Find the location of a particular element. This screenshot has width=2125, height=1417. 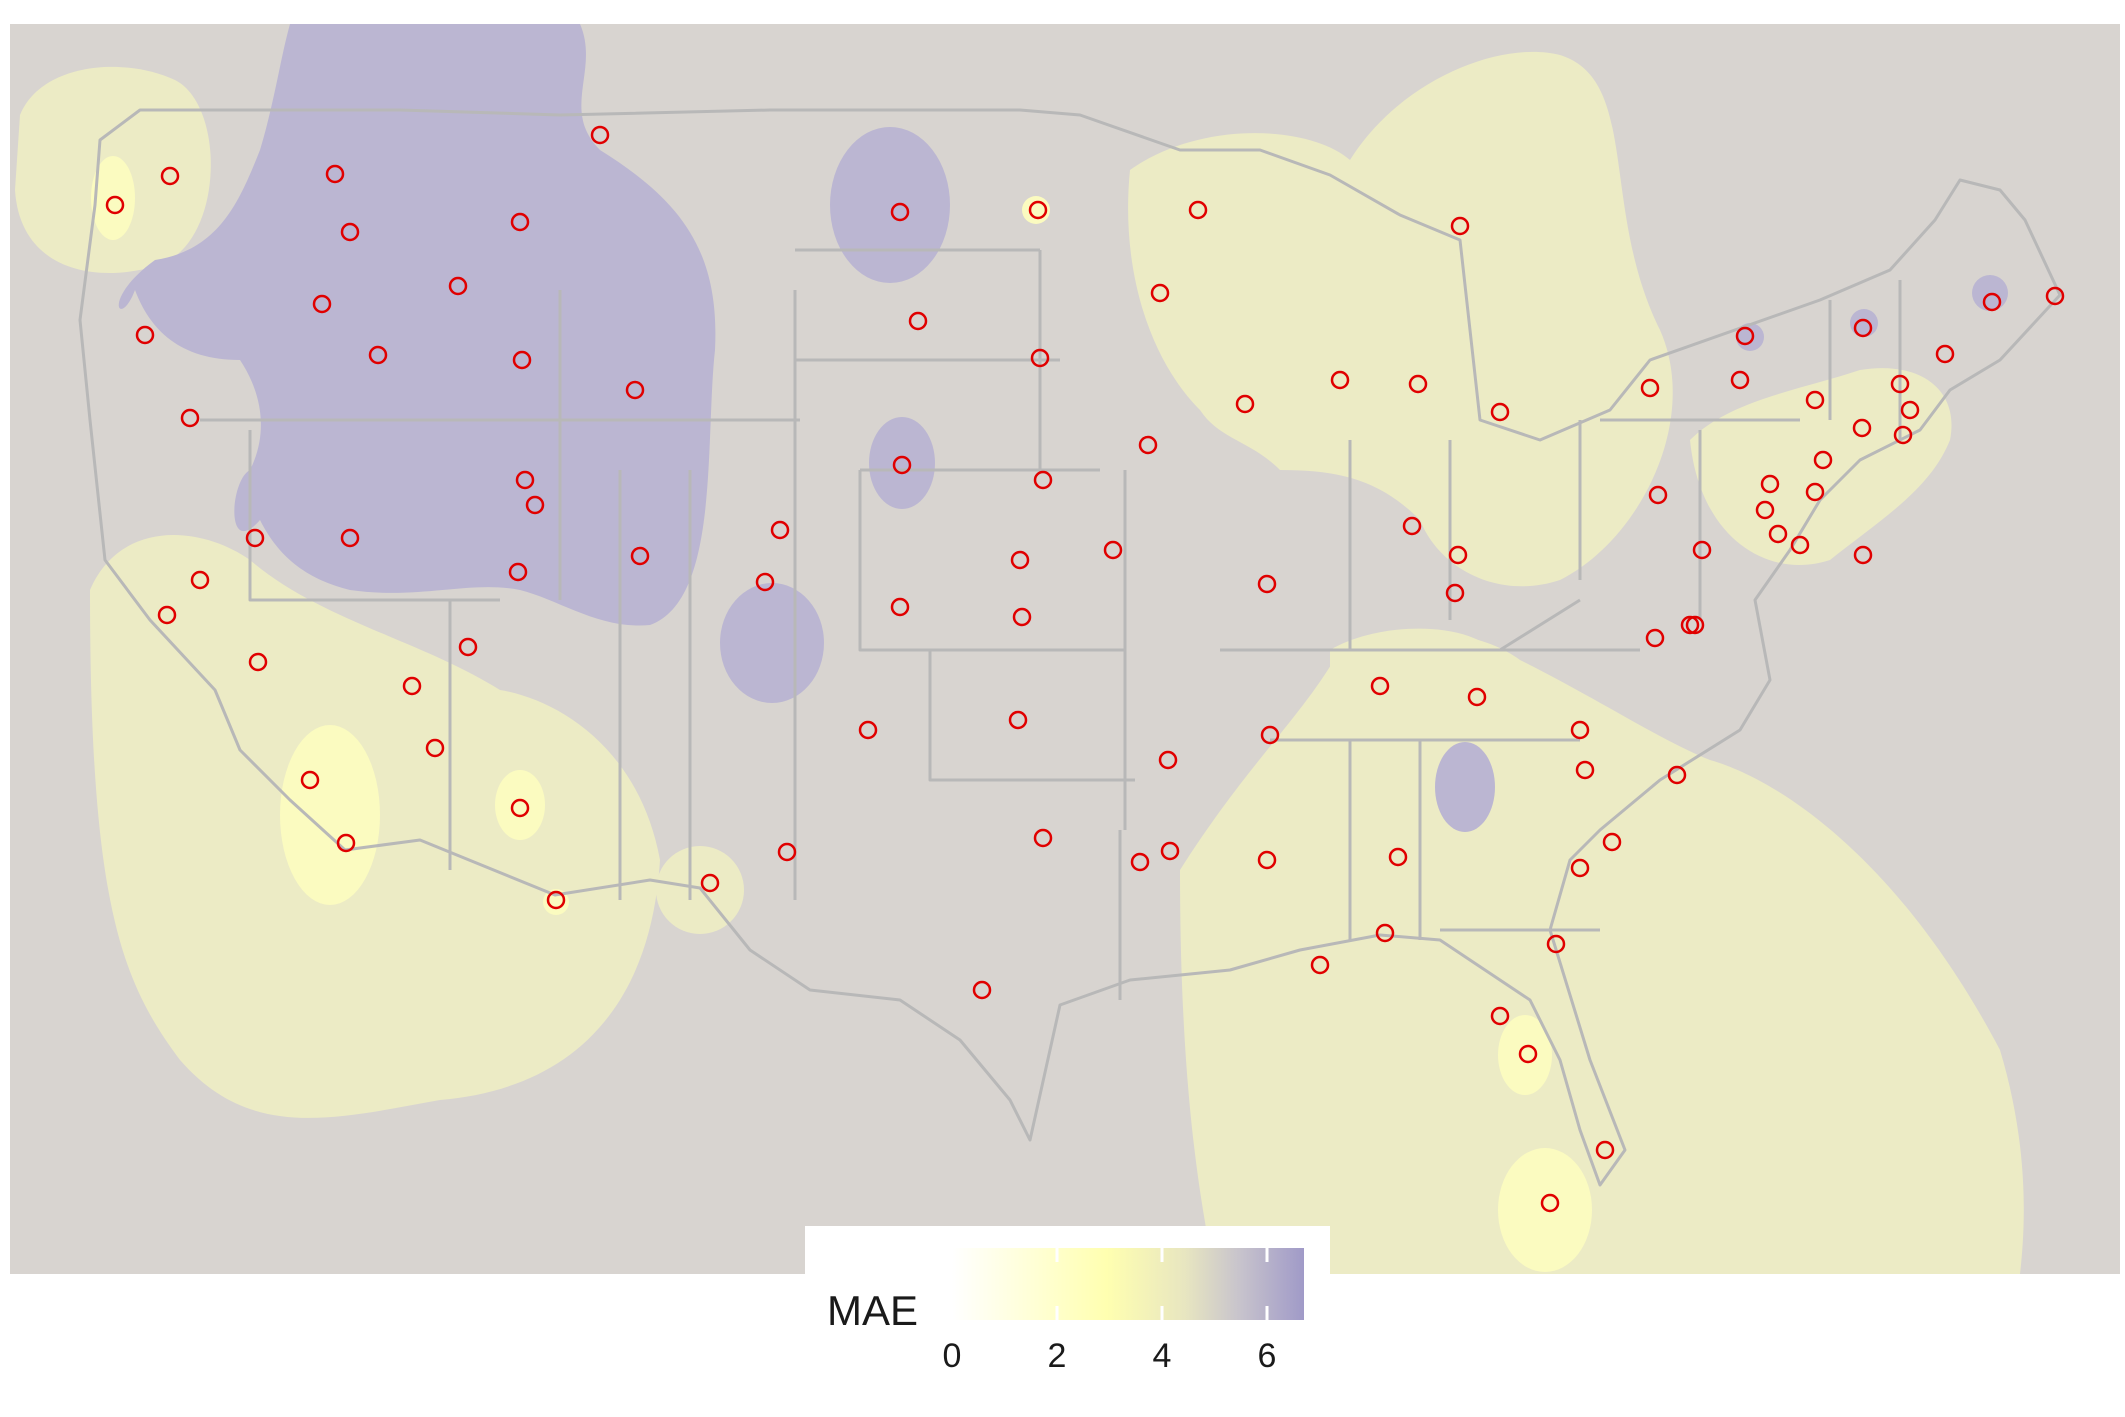

legend-tick-label-4: 4 is located at coordinates (1162, 1356).